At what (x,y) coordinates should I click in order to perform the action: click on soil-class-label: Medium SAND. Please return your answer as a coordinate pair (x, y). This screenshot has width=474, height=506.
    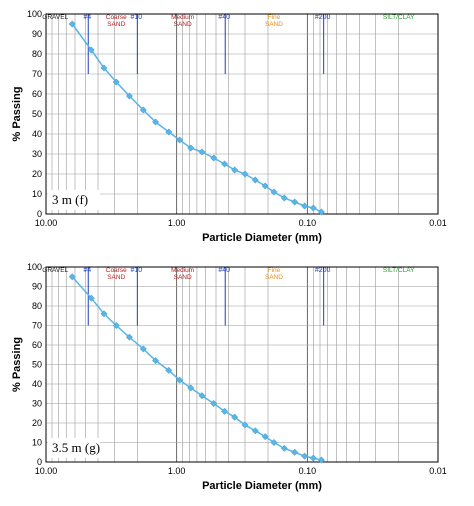
    Looking at the image, I should click on (182, 274).